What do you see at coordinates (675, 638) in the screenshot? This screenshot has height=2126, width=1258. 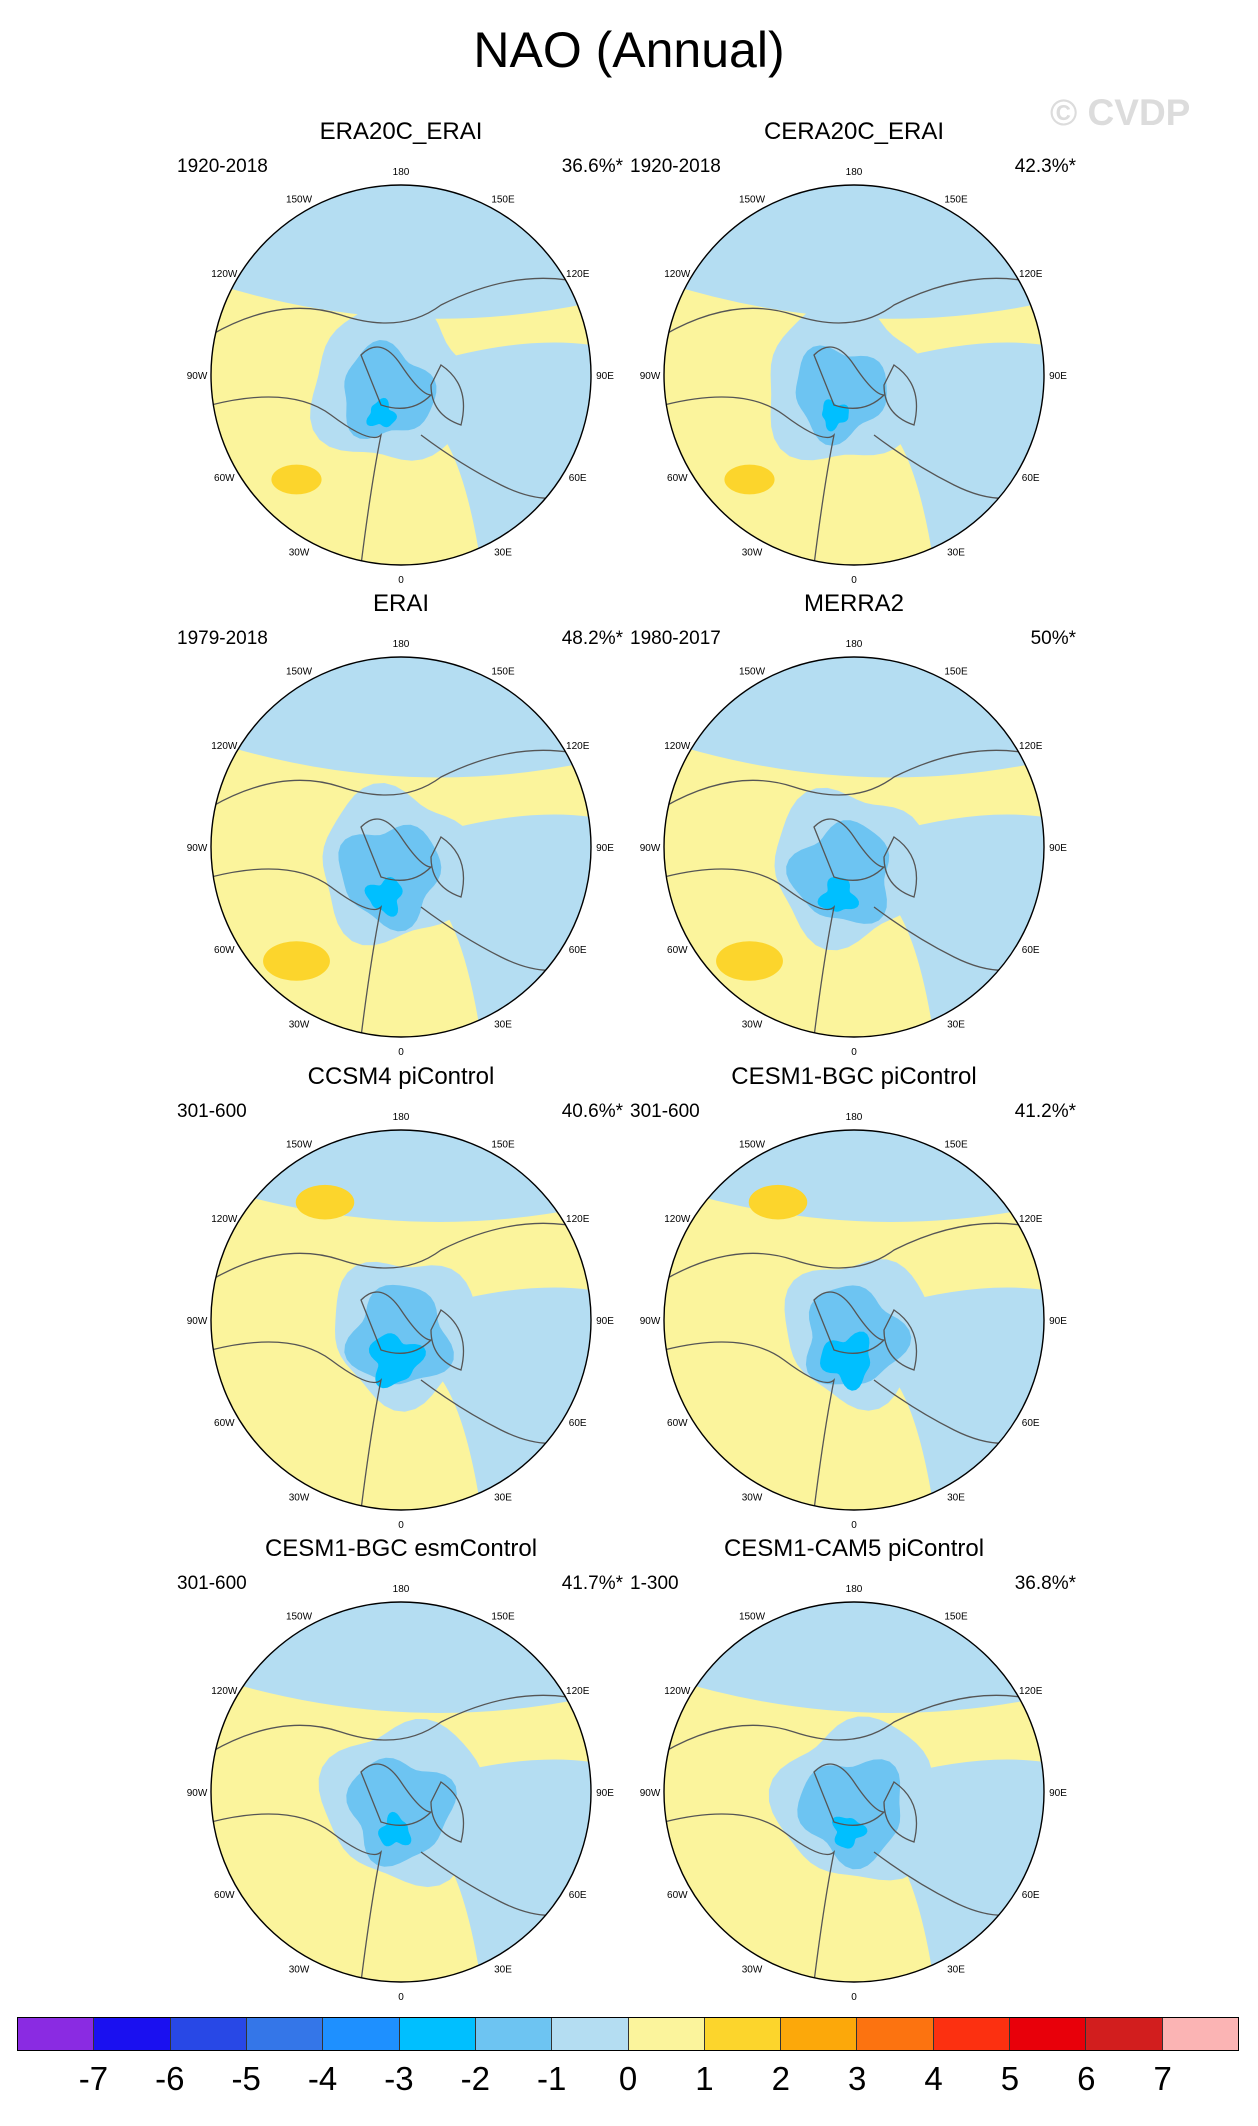 I see `panel-period: 1980-2017` at bounding box center [675, 638].